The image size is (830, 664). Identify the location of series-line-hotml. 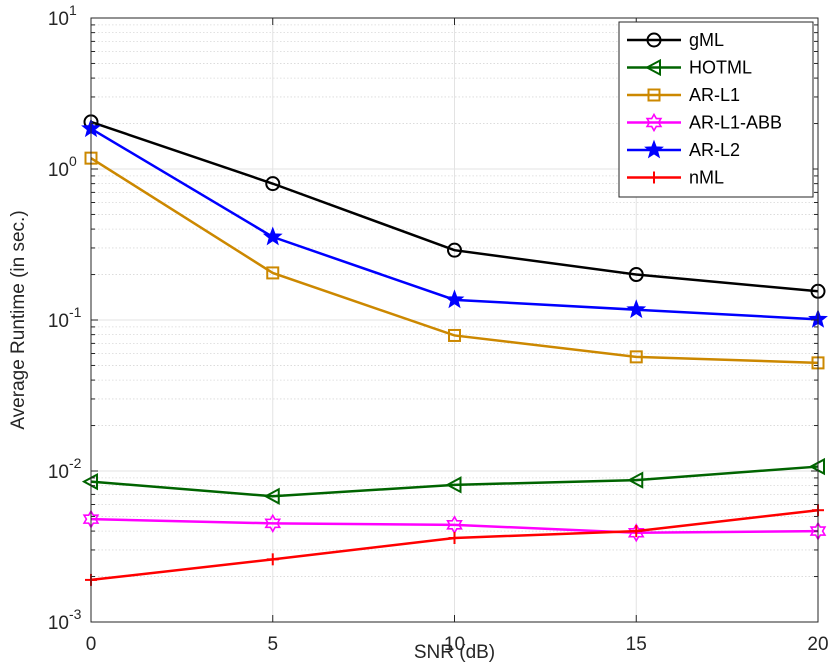
(454, 481).